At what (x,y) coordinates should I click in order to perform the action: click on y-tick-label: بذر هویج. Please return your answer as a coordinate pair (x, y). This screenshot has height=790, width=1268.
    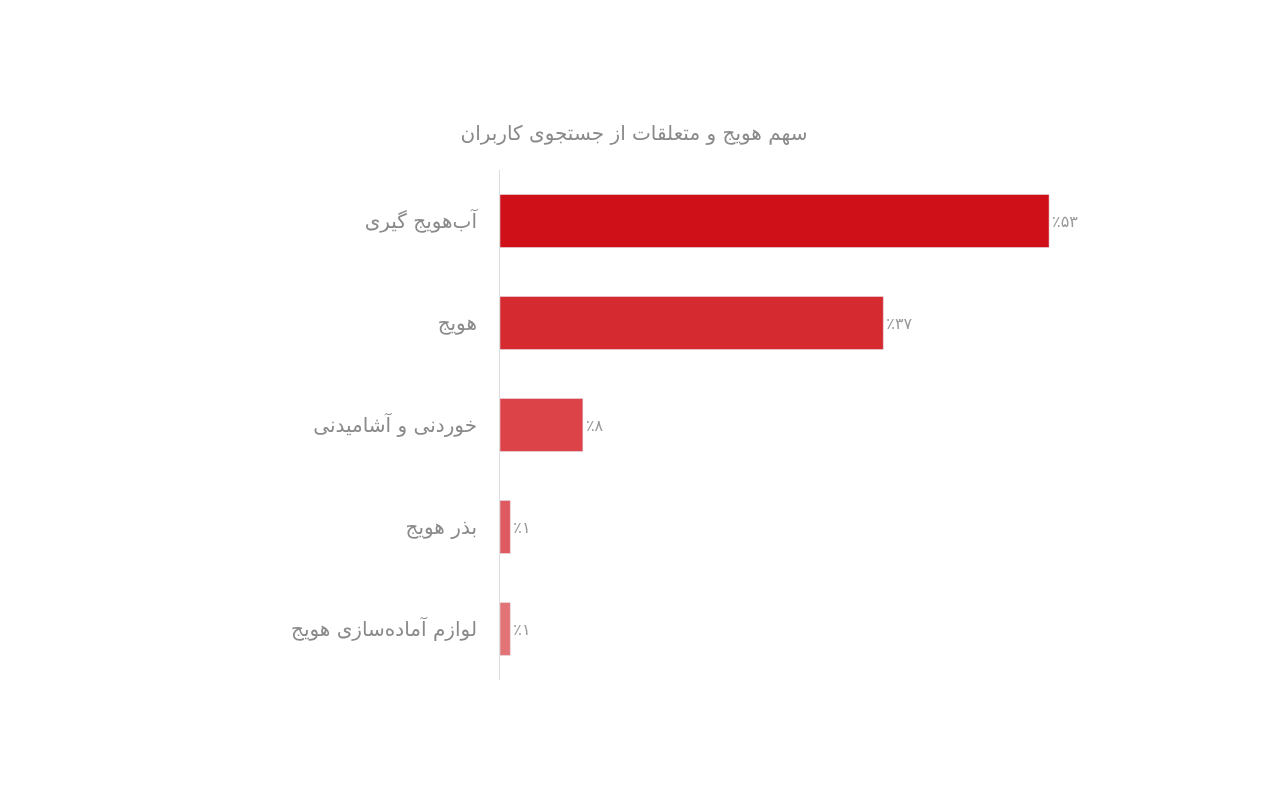
    Looking at the image, I should click on (441, 527).